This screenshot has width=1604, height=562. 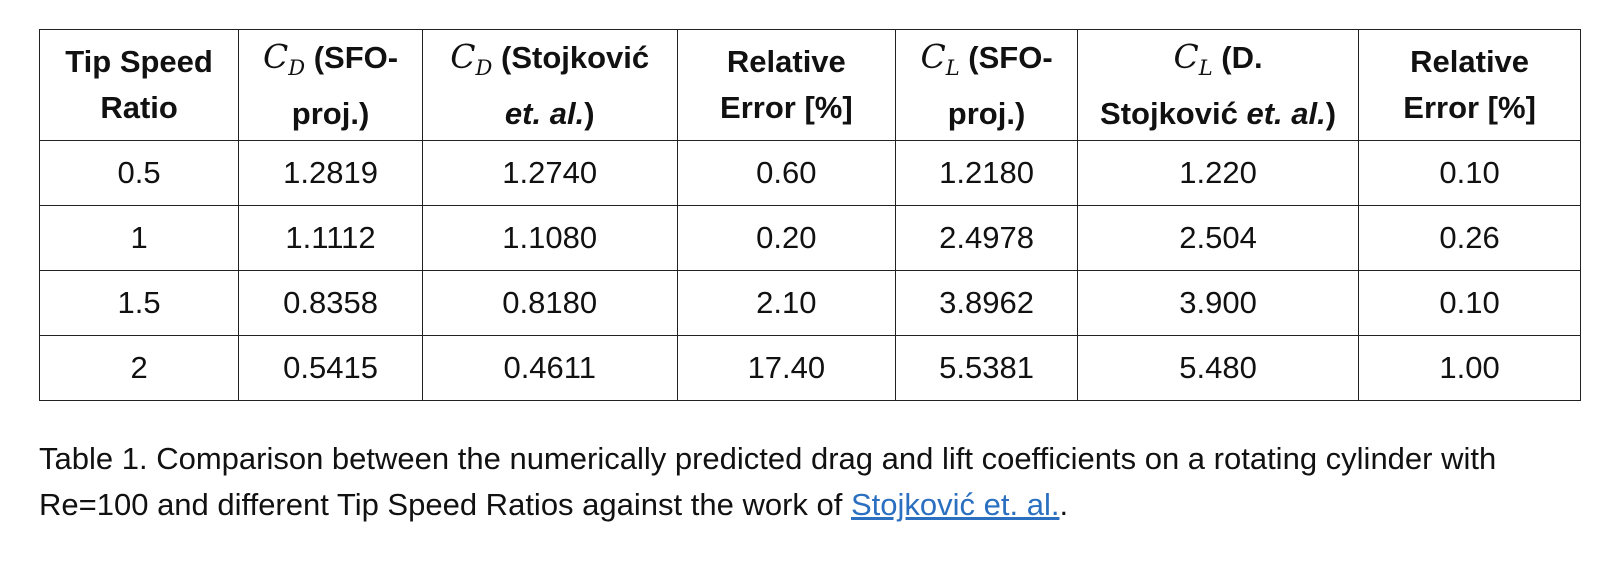 What do you see at coordinates (549, 85) in the screenshot?
I see `header-cd-stojkovic: CD (Stojković et. al.)` at bounding box center [549, 85].